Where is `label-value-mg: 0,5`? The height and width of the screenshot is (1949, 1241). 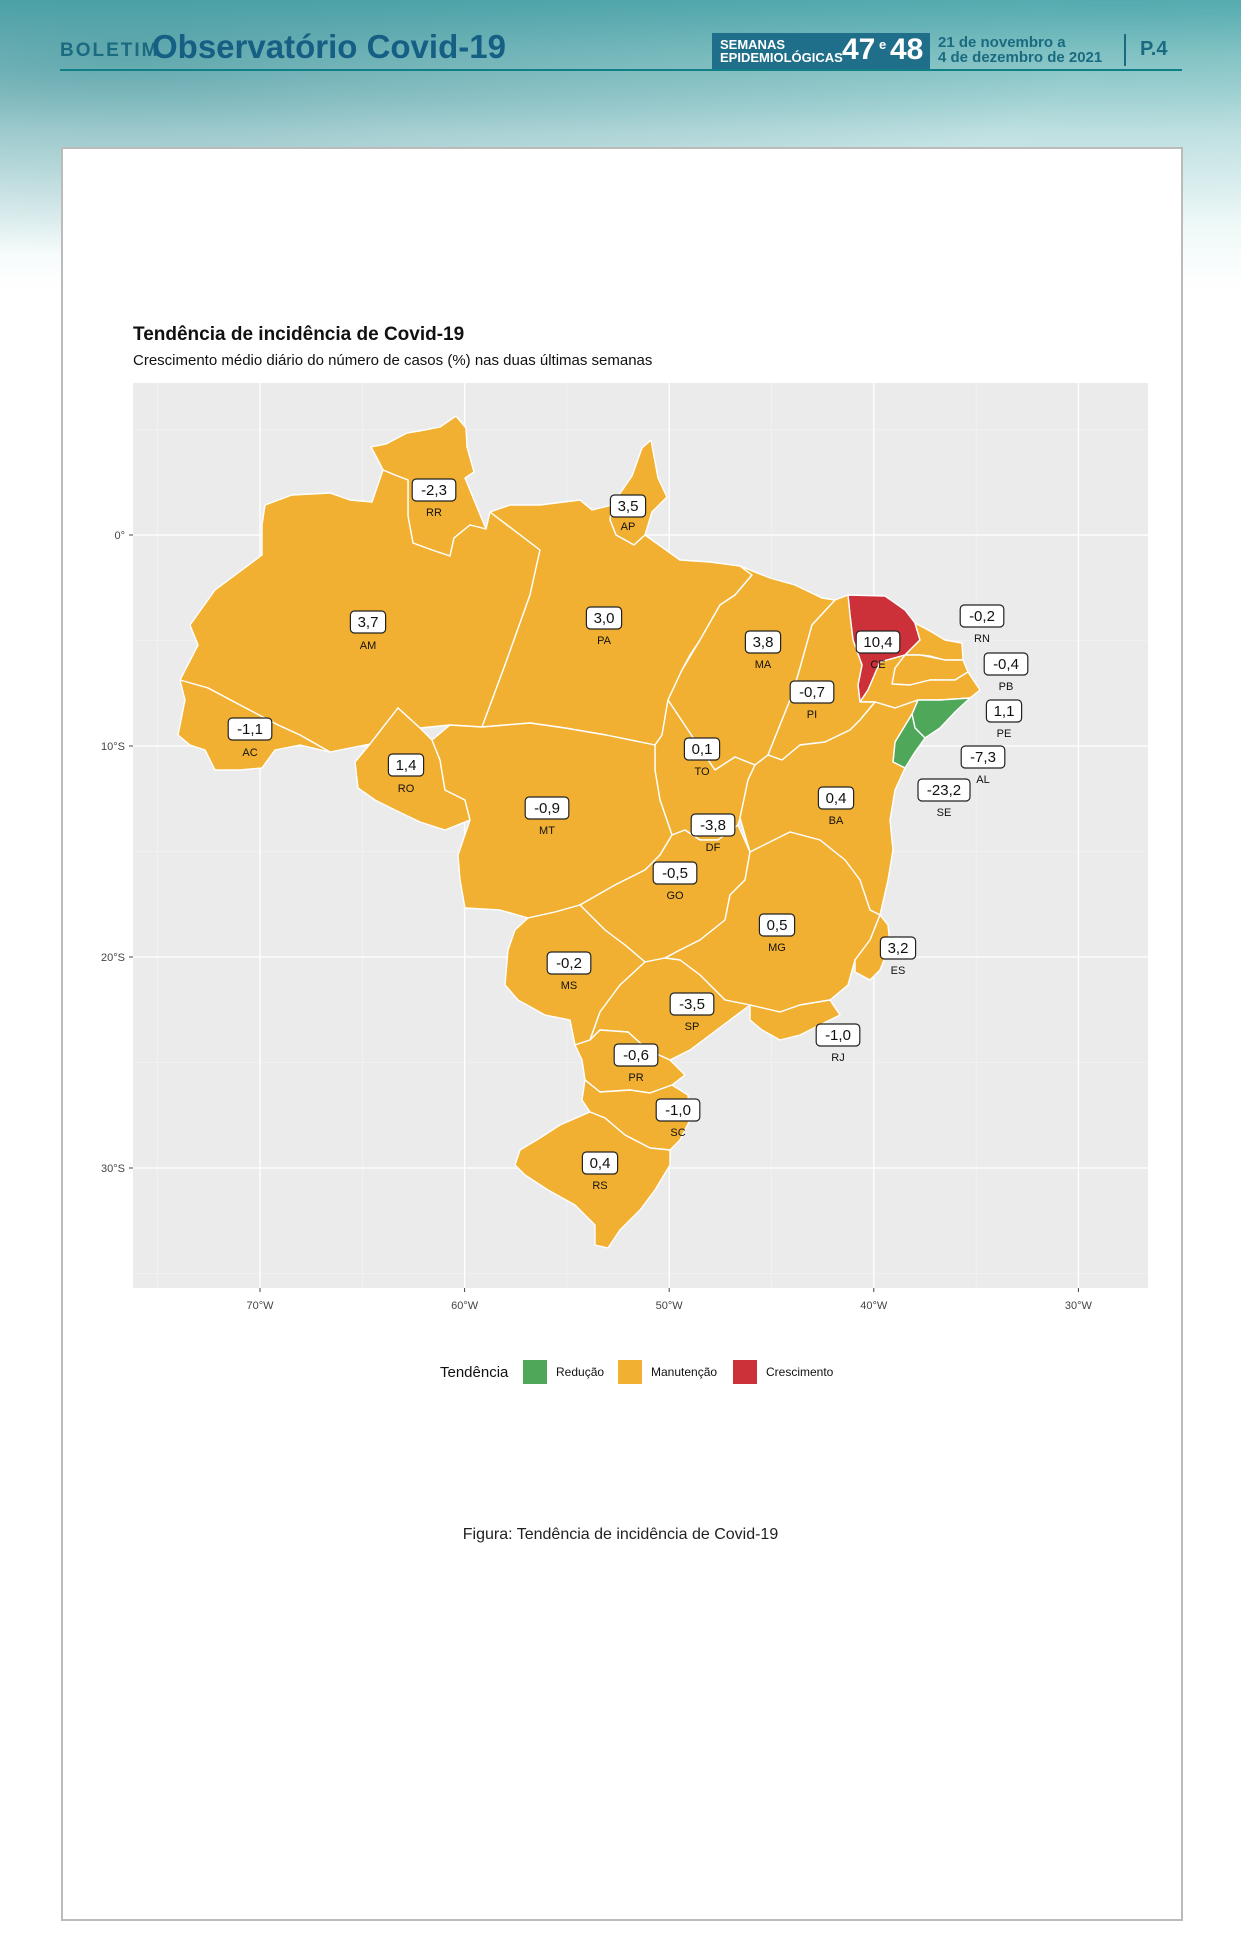
label-value-mg: 0,5 is located at coordinates (777, 925).